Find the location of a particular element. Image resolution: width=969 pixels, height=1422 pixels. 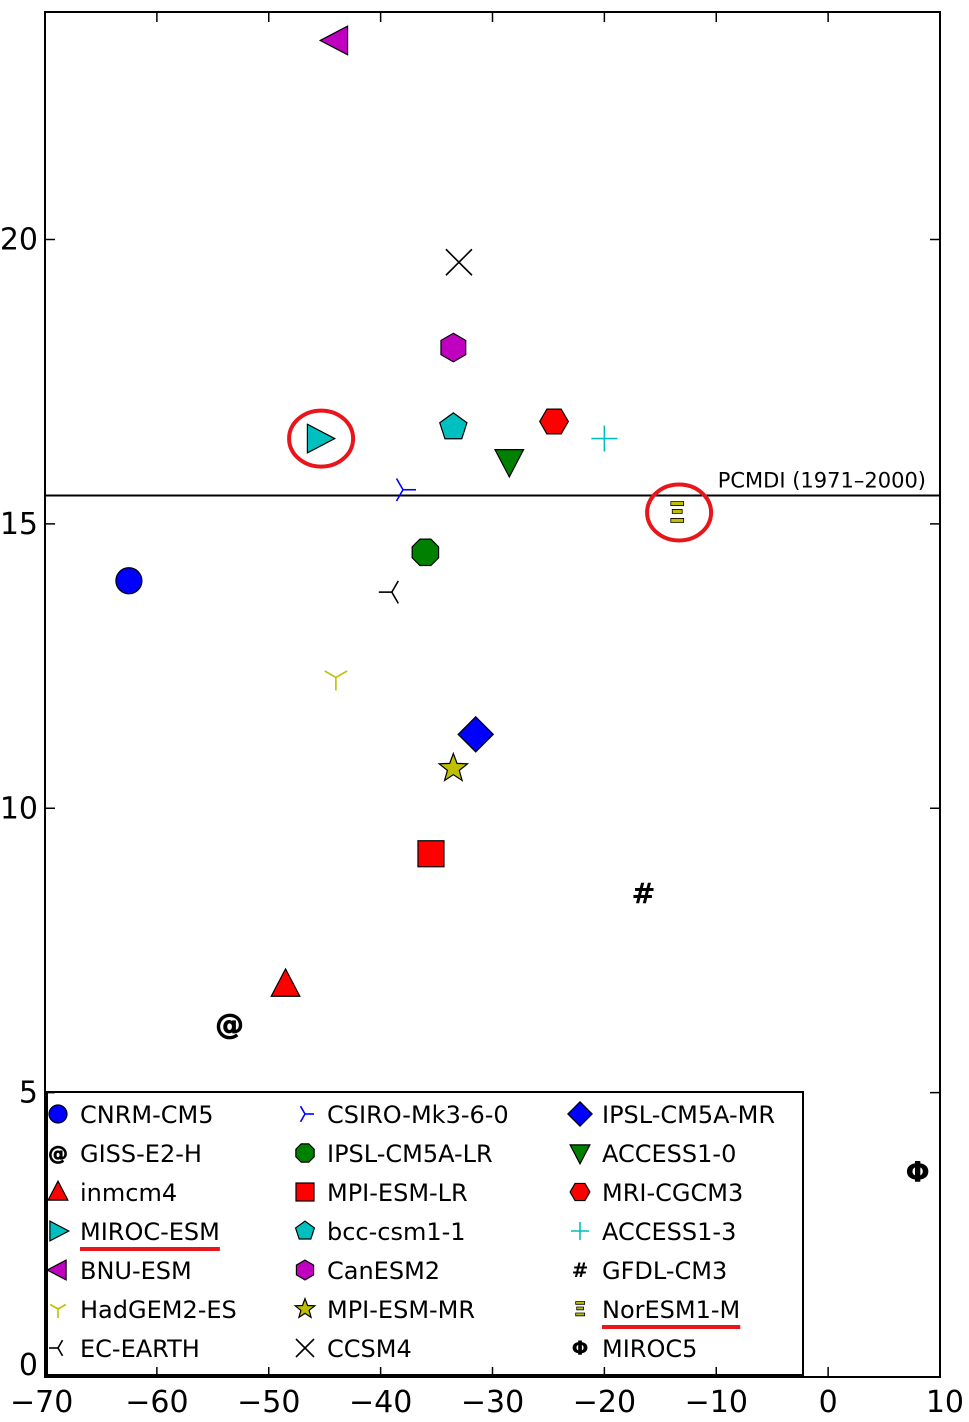

marker-inmcm4 is located at coordinates (285, 982).